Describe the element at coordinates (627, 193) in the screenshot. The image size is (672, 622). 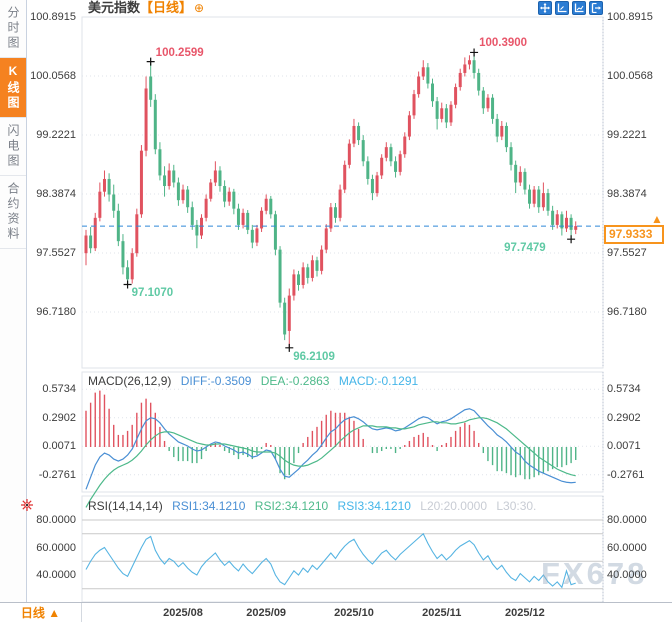
I see `price-axis-label-right: 98.3874` at that location.